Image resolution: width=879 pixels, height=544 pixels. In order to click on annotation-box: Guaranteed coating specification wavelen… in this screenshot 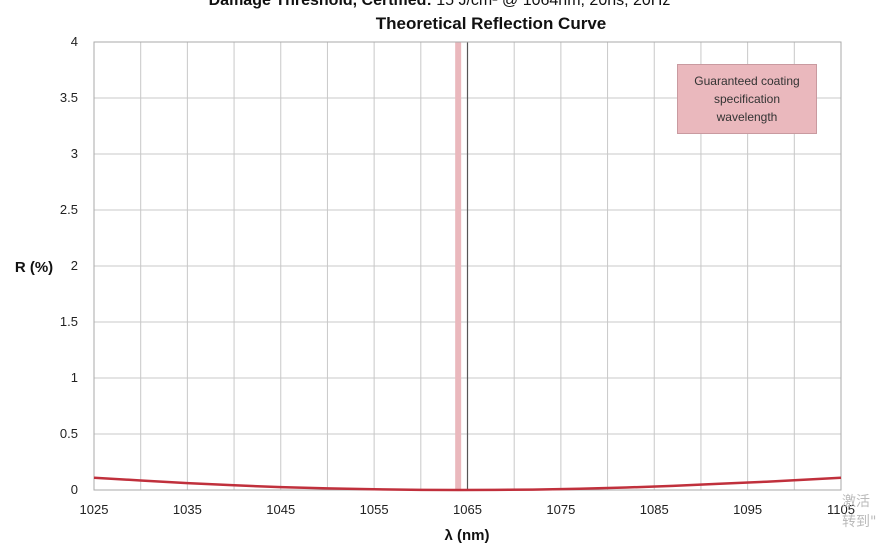, I will do `click(747, 99)`.